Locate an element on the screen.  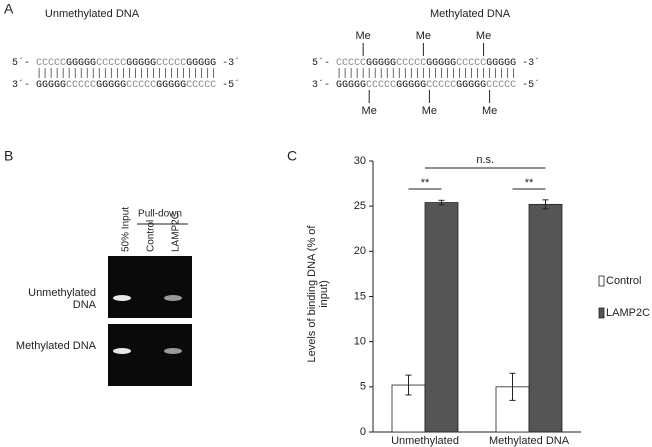
y-tick-label: 25 is located at coordinates (360, 206).